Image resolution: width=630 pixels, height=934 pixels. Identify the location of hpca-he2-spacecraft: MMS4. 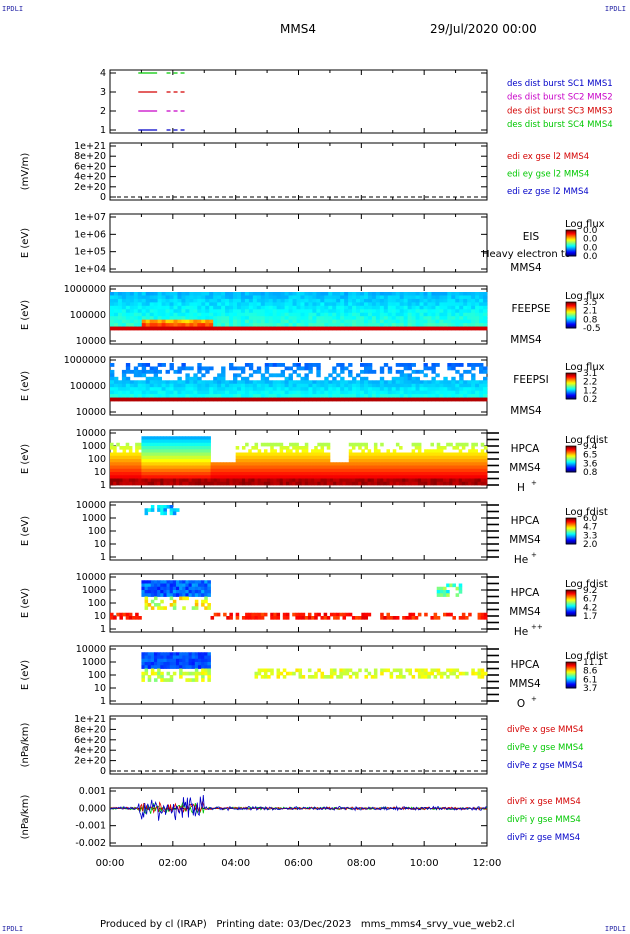
(525, 612).